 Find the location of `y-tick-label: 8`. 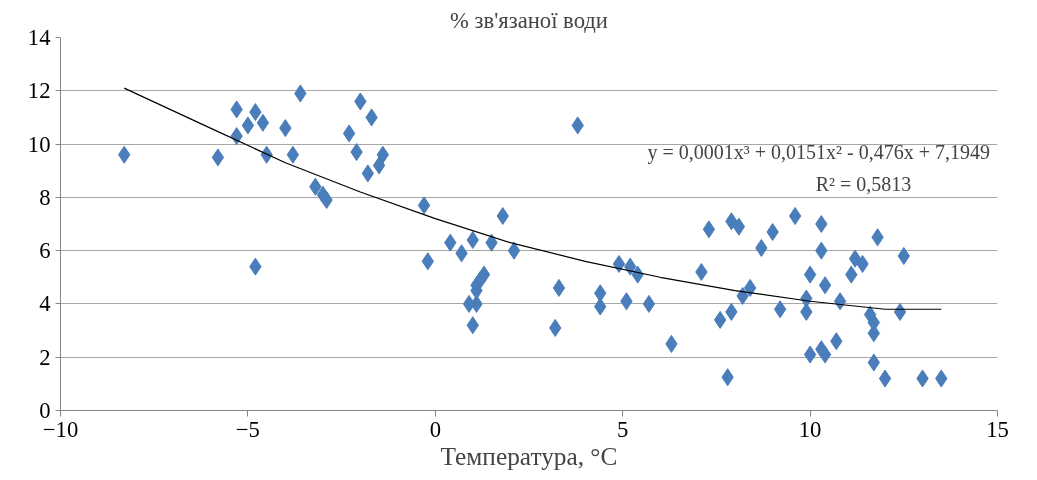

y-tick-label: 8 is located at coordinates (45, 197).